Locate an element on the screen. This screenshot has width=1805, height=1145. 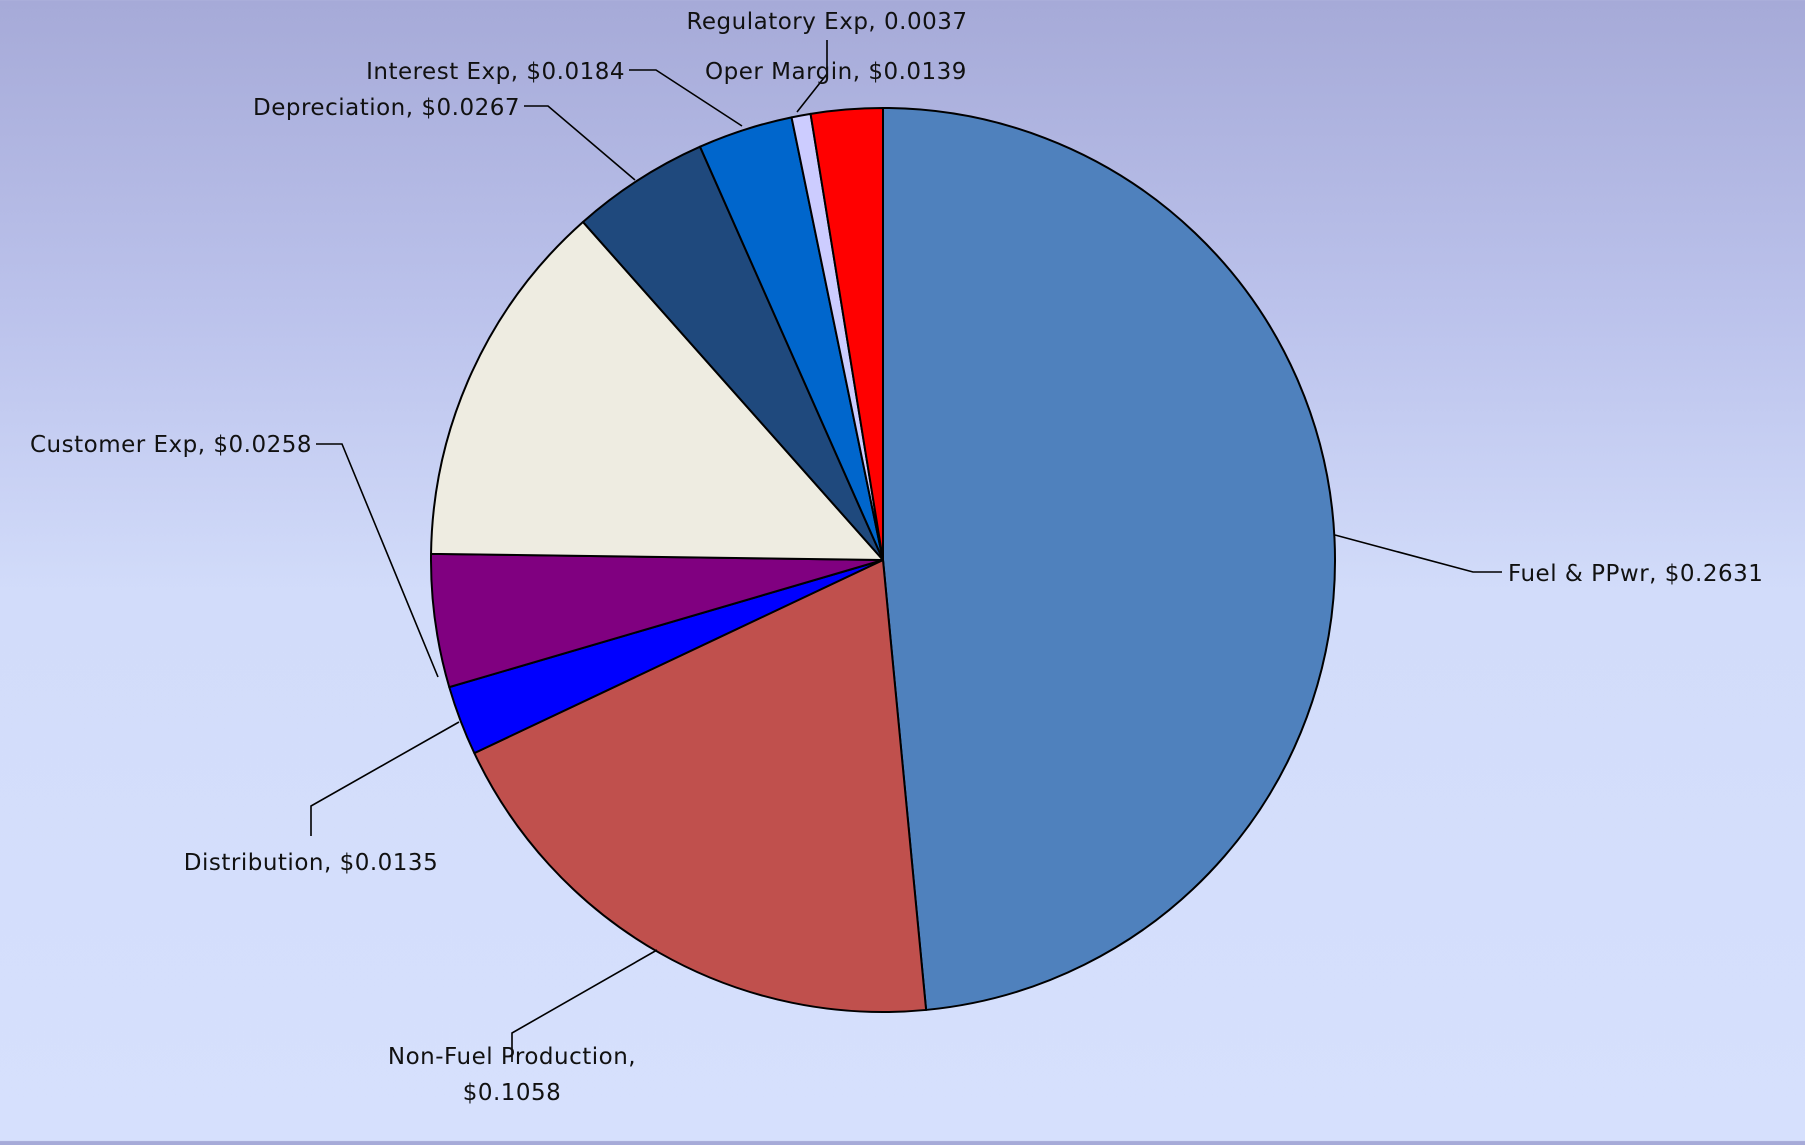
leader-line-fuel-and-ppwr is located at coordinates (1418, 553).